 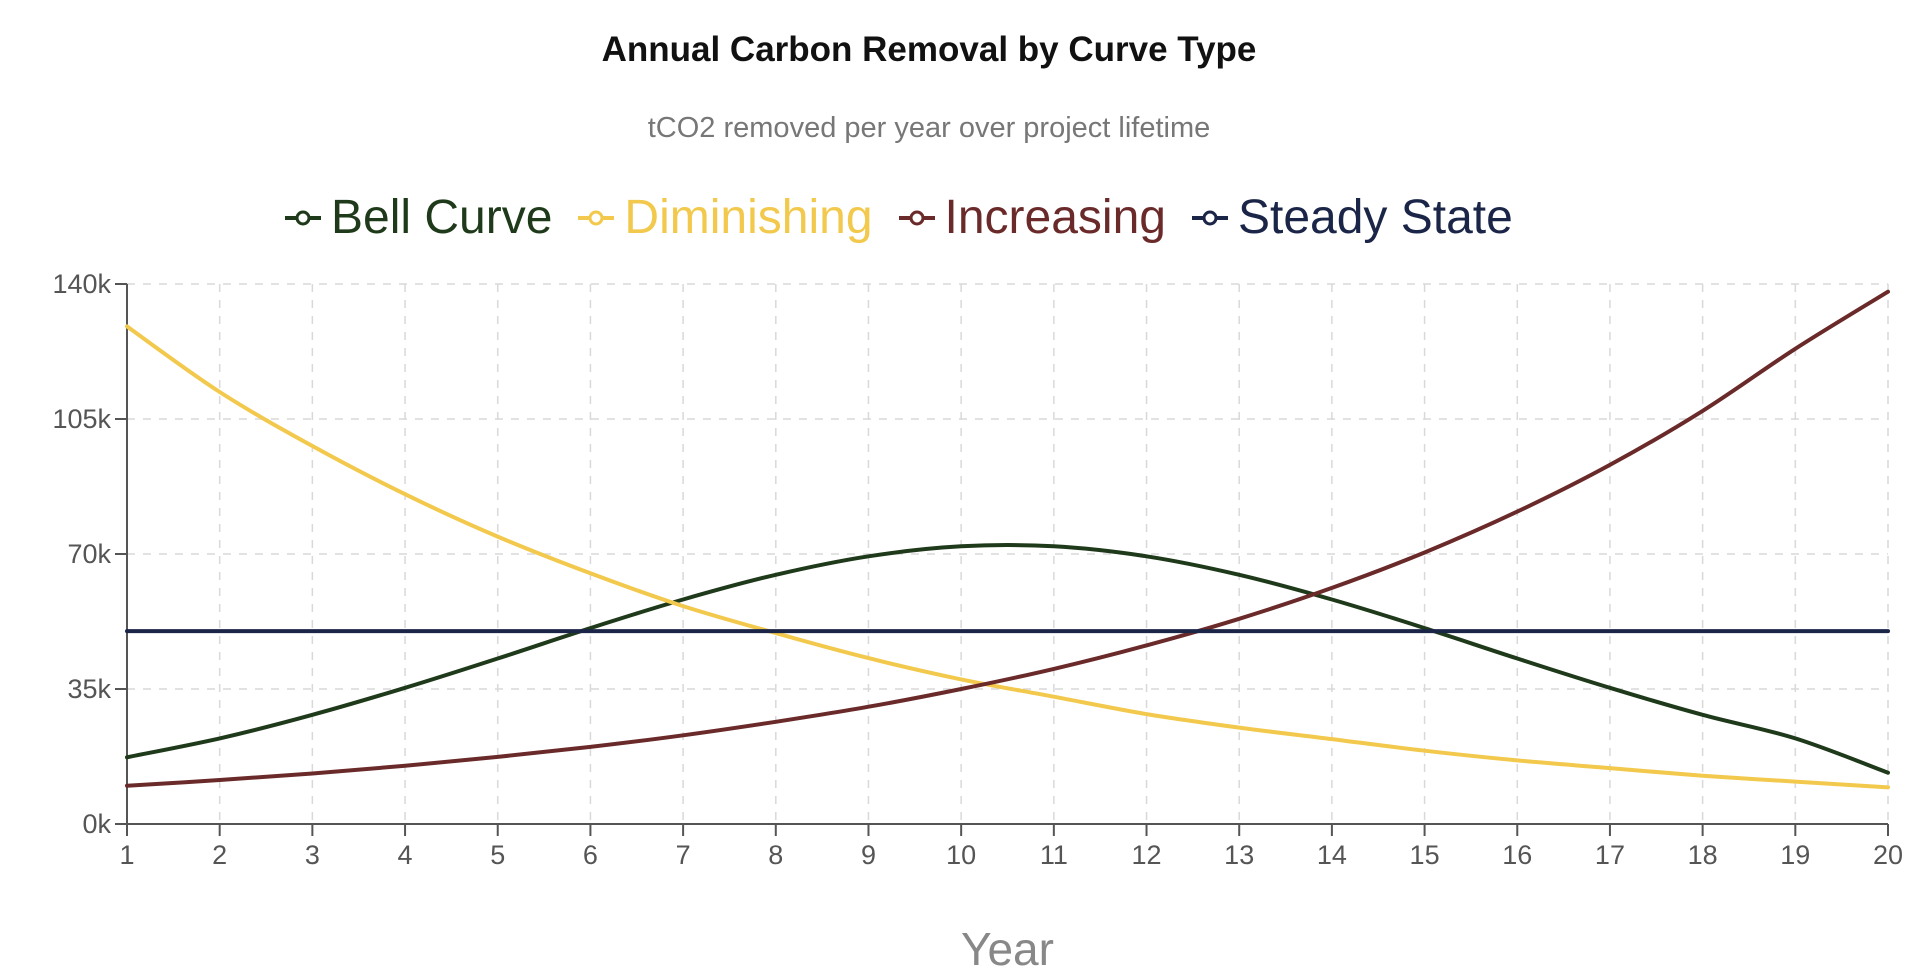 I want to click on legend-marker-diminishing, so click(x=596, y=218).